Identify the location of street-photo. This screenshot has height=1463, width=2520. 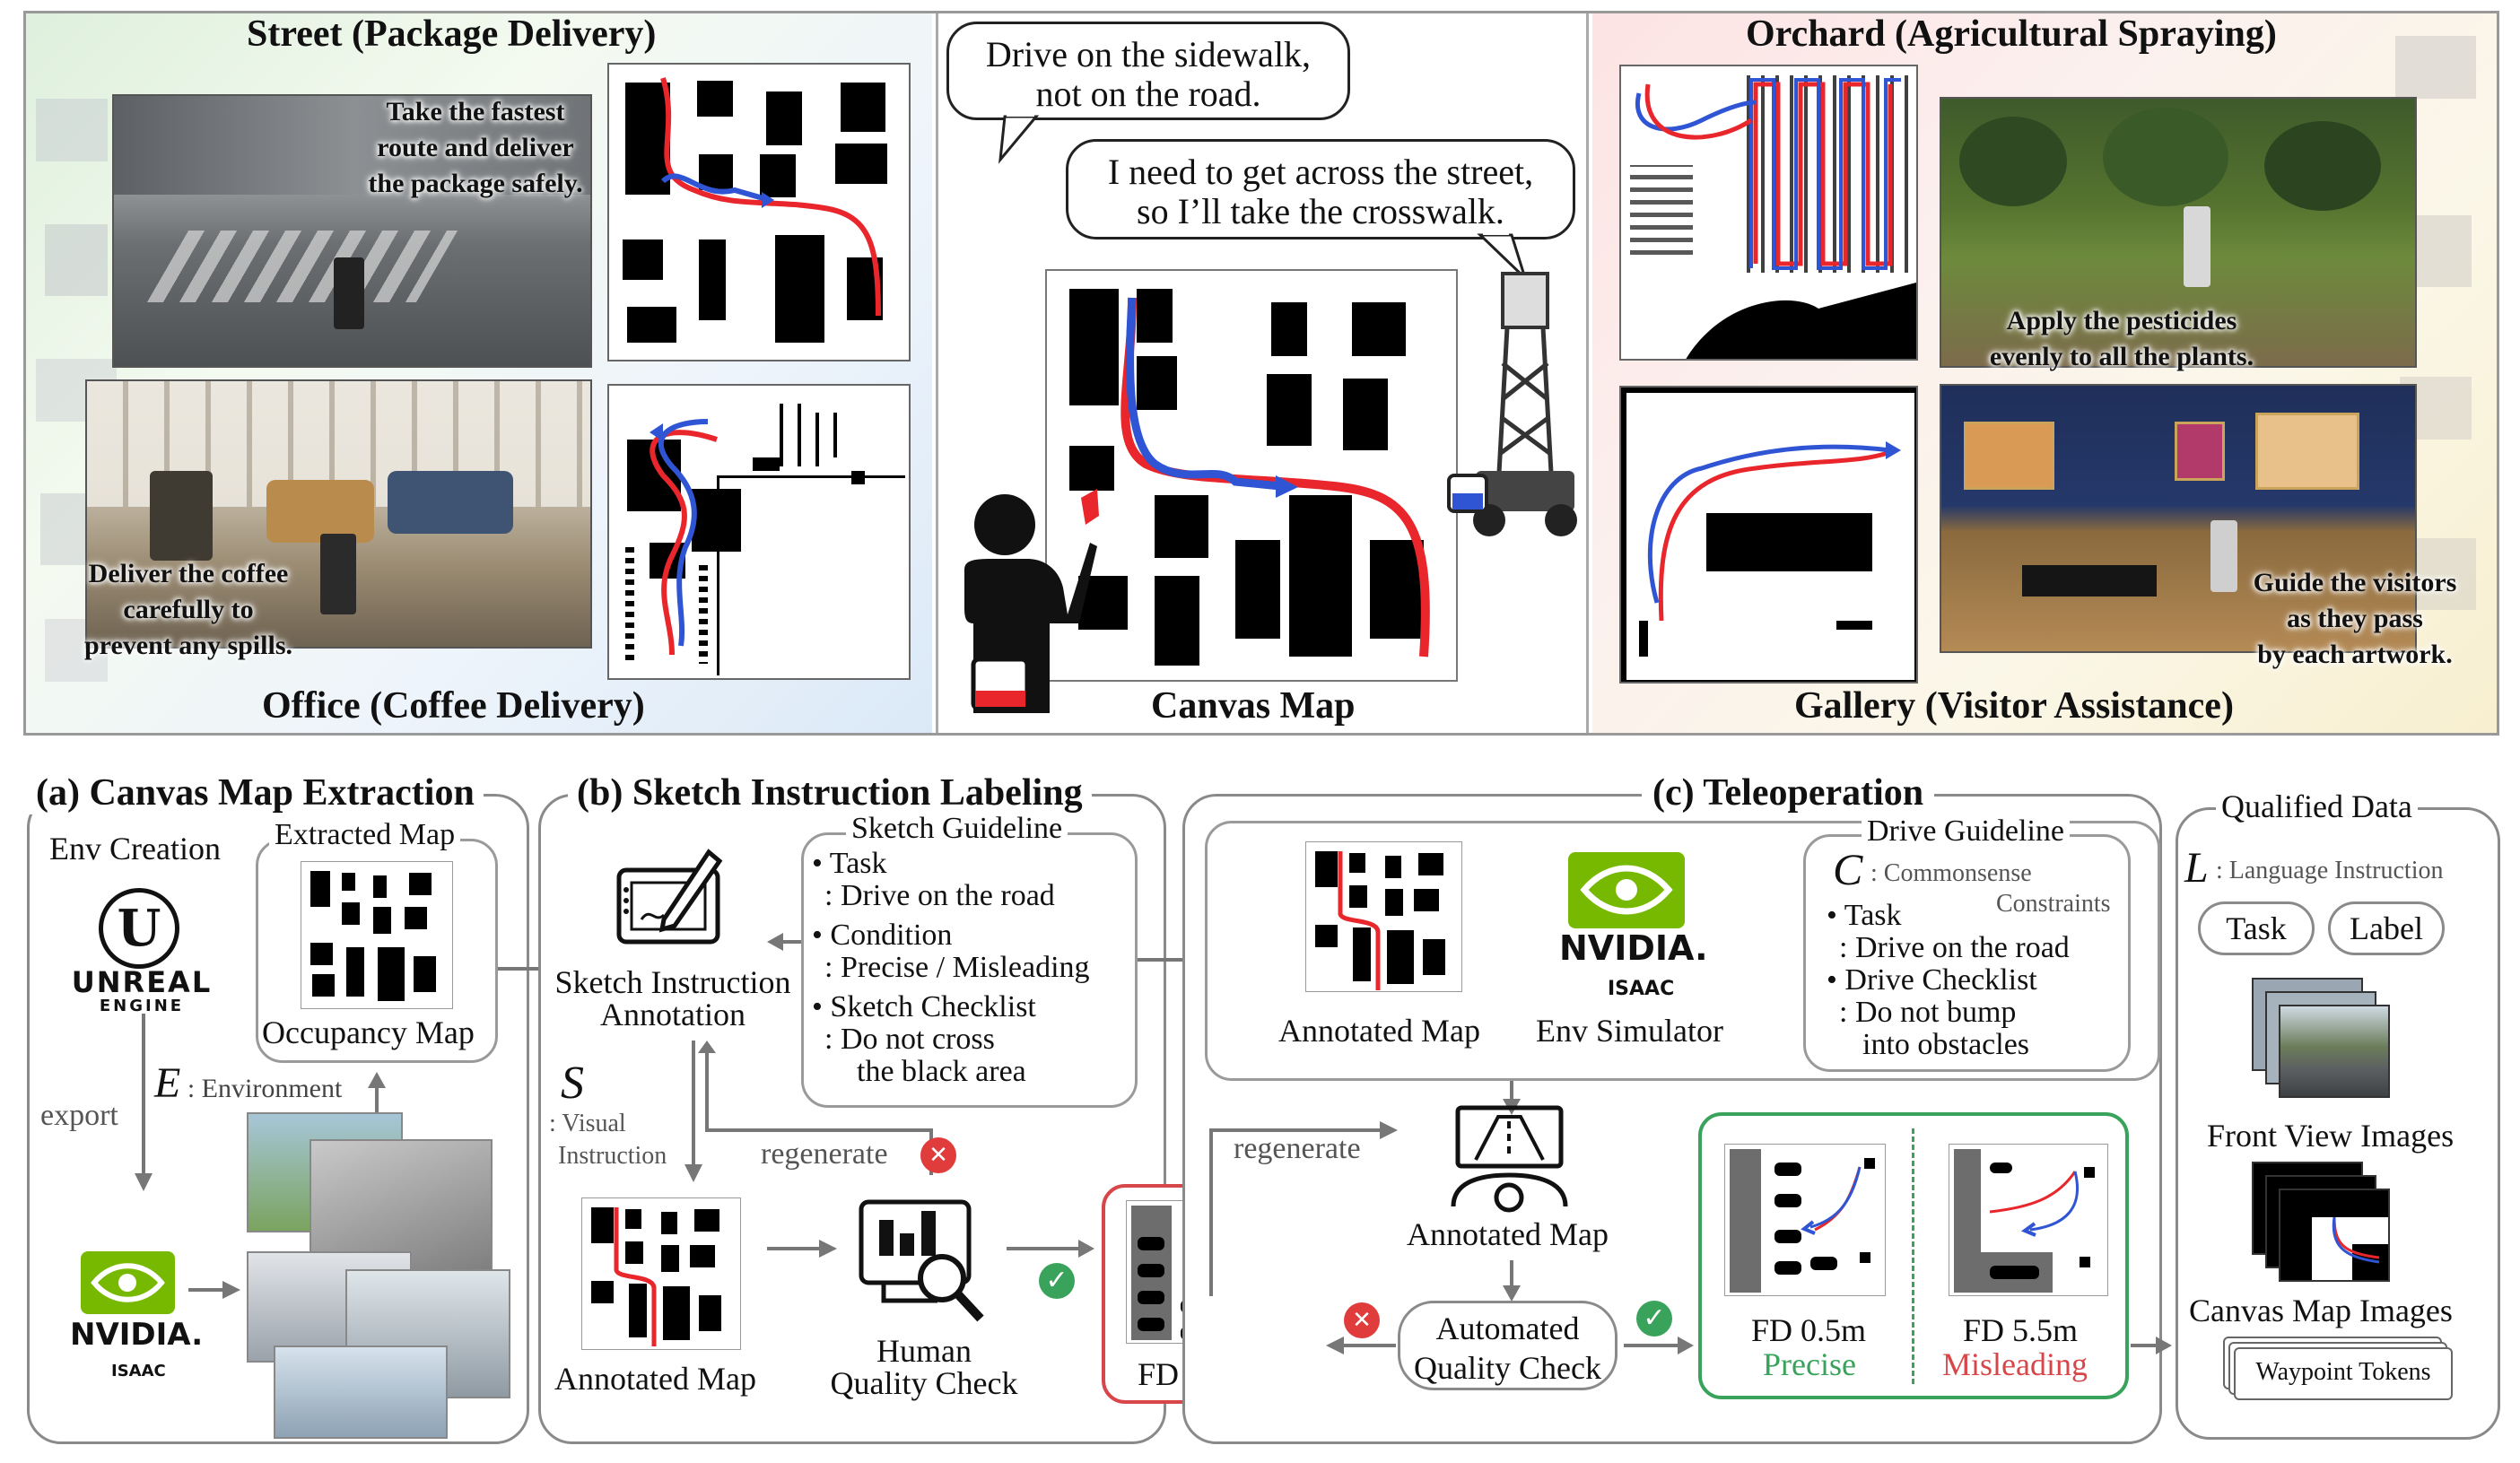
(352, 231).